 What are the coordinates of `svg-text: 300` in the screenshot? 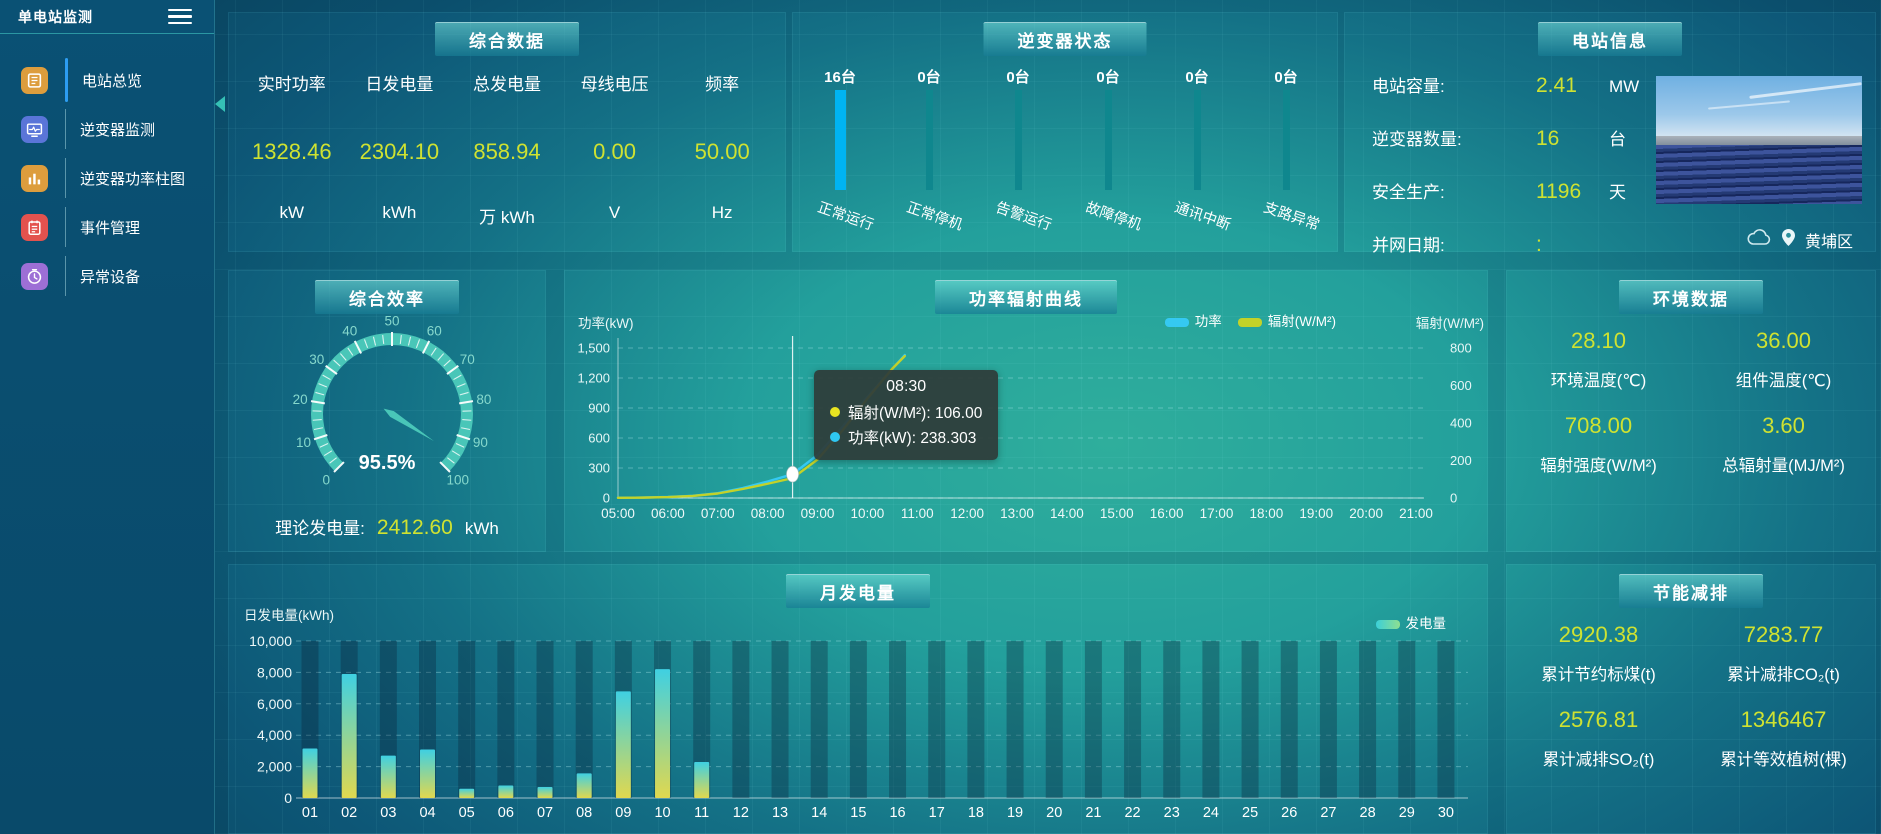 It's located at (599, 468).